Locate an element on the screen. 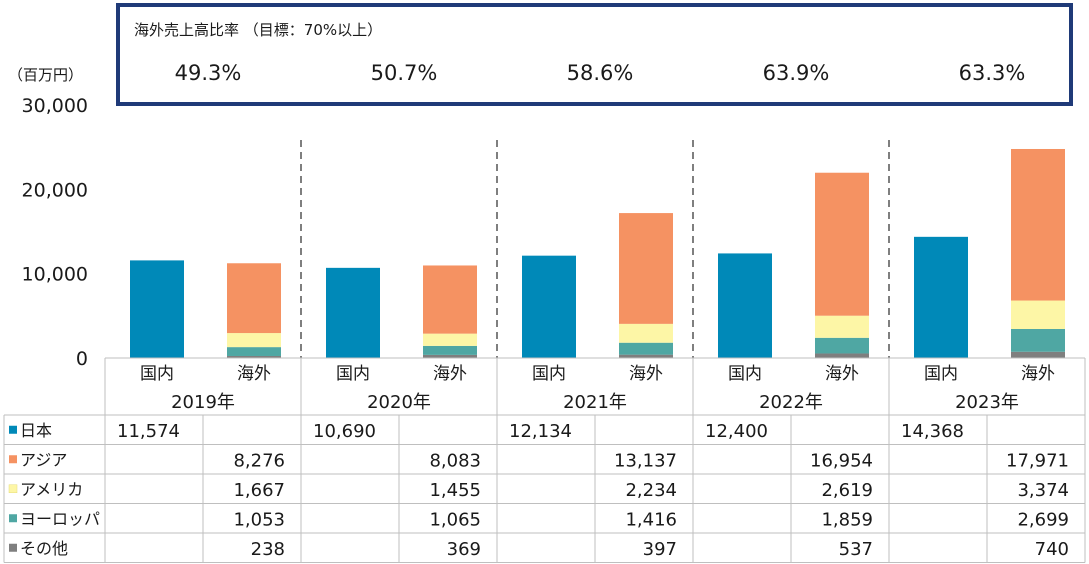 This screenshot has width=1089, height=564. table-cell-value: 238 is located at coordinates (268, 549).